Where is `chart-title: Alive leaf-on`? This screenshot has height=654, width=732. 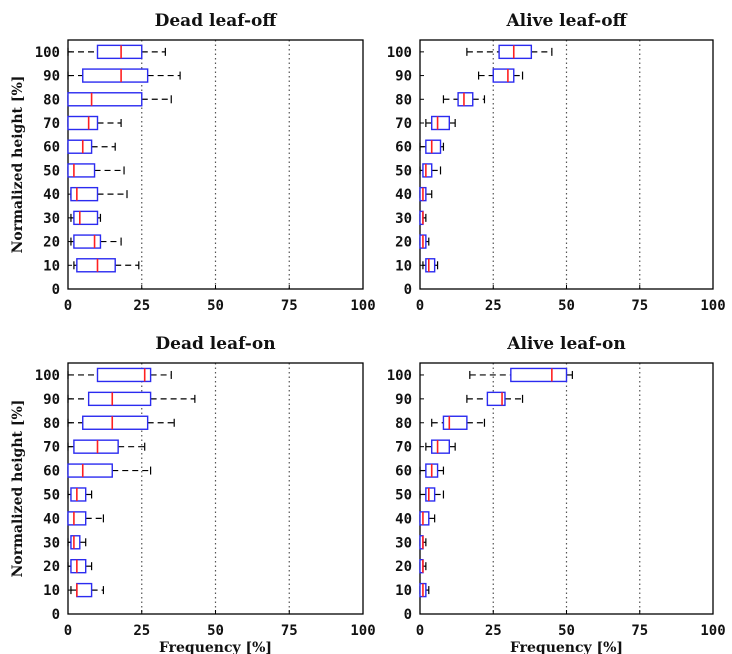
chart-title: Alive leaf-on is located at coordinates (565, 344).